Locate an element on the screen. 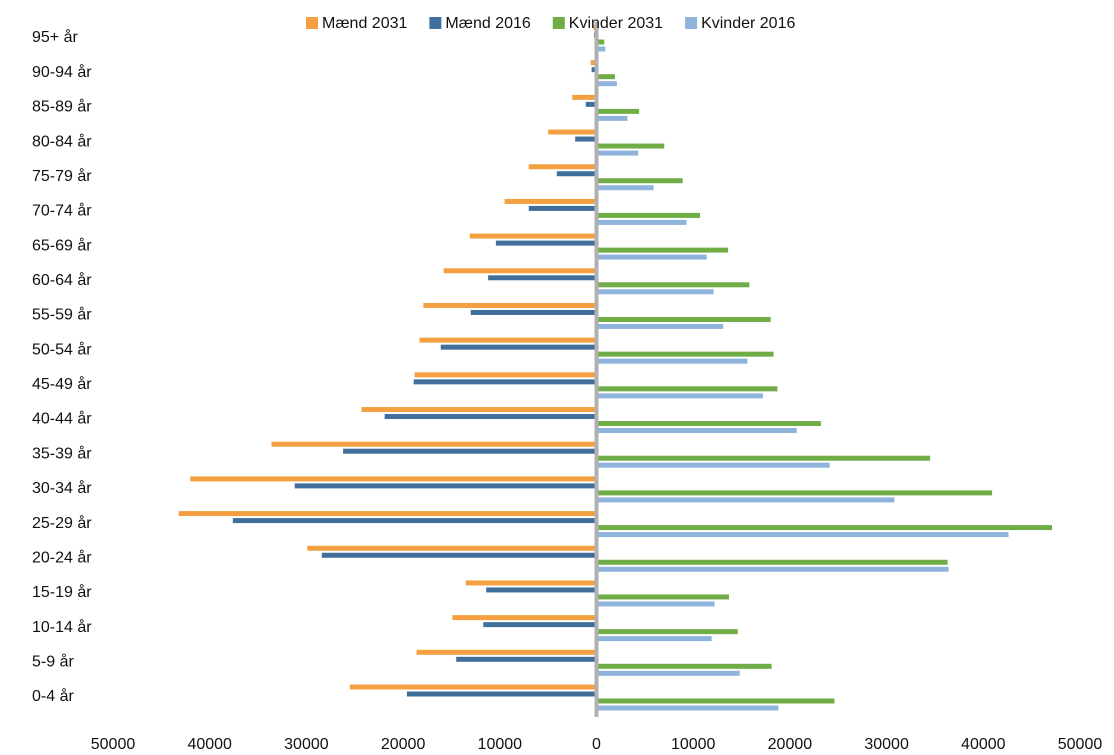 This screenshot has height=755, width=1114. y-tick-label: 35-39 år is located at coordinates (62, 453).